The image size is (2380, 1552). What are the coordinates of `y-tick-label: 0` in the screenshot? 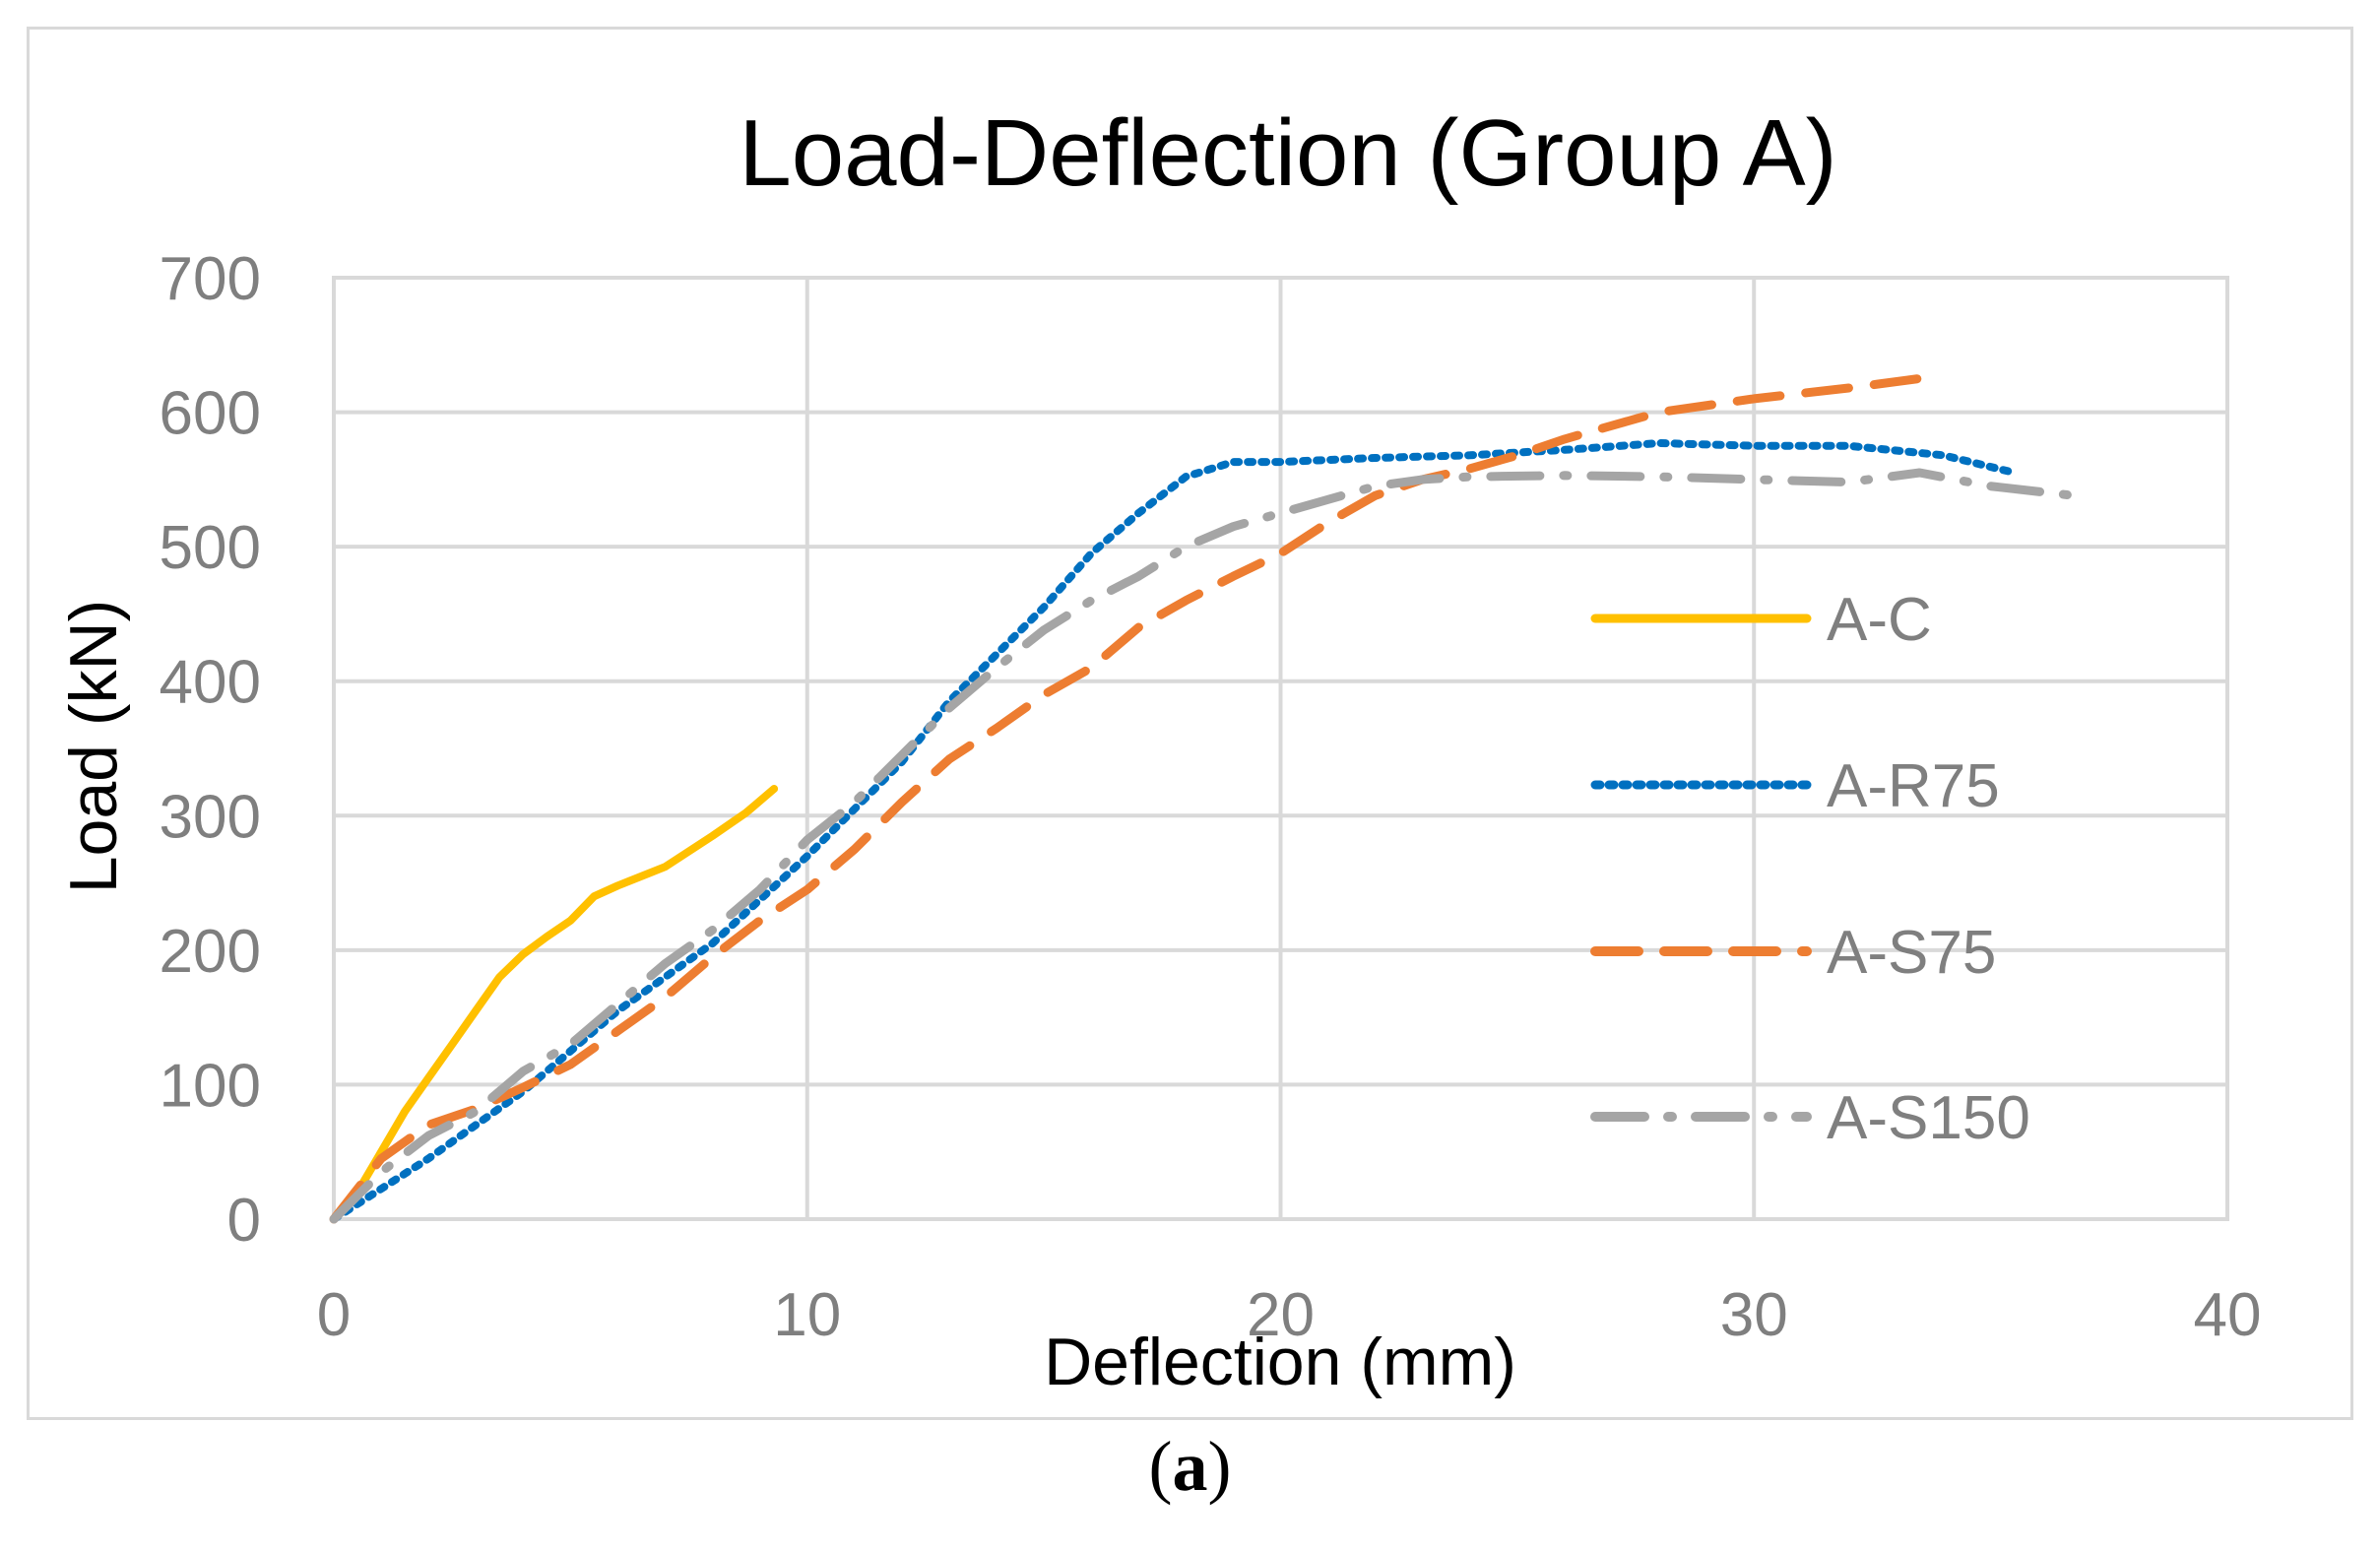 It's located at (244, 1221).